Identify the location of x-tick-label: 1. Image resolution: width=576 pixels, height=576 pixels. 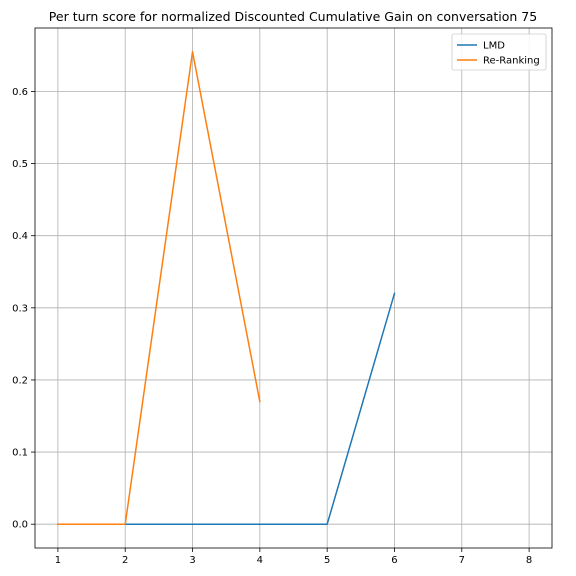
(58, 560).